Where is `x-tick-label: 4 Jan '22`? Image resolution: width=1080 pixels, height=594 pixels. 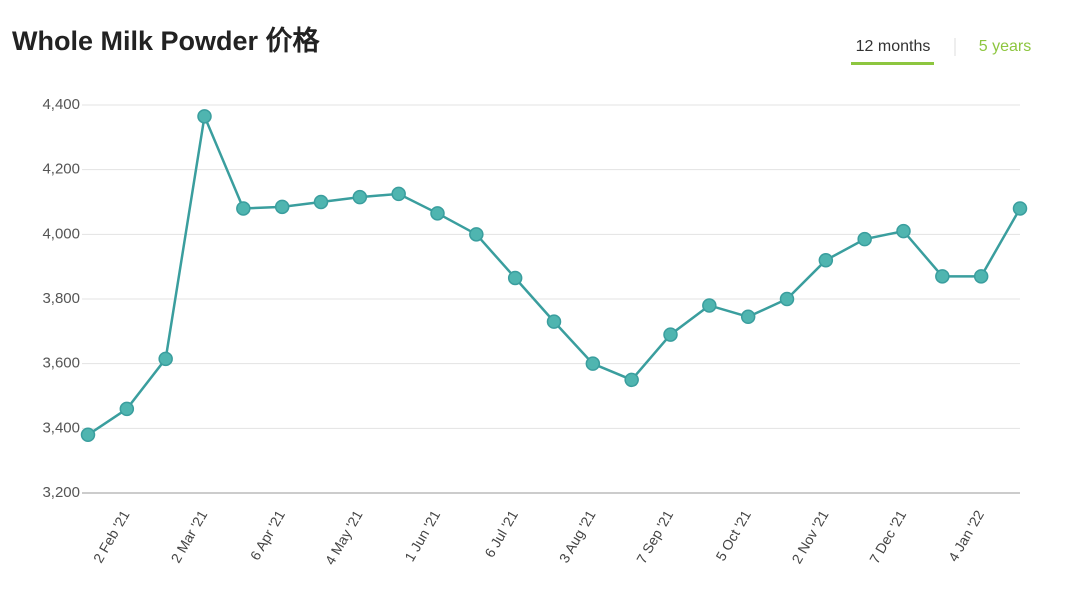
x-tick-label: 4 Jan '22 is located at coordinates (966, 535).